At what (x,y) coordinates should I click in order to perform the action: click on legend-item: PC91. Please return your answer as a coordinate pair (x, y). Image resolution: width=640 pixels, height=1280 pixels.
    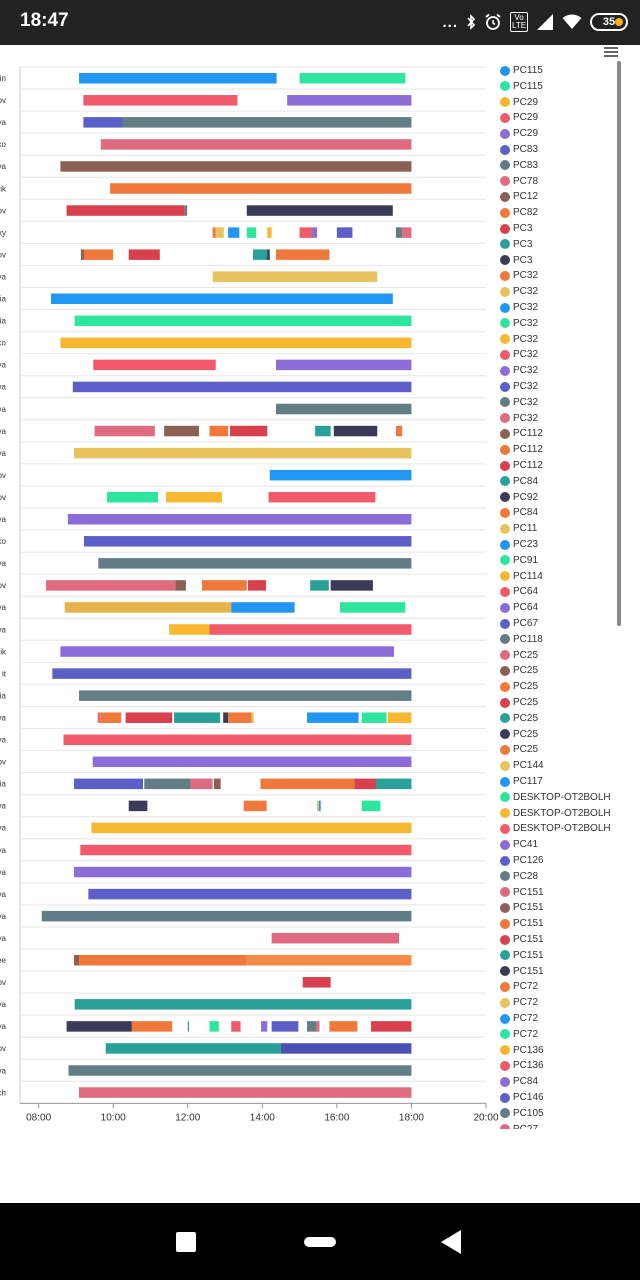
    Looking at the image, I should click on (519, 560).